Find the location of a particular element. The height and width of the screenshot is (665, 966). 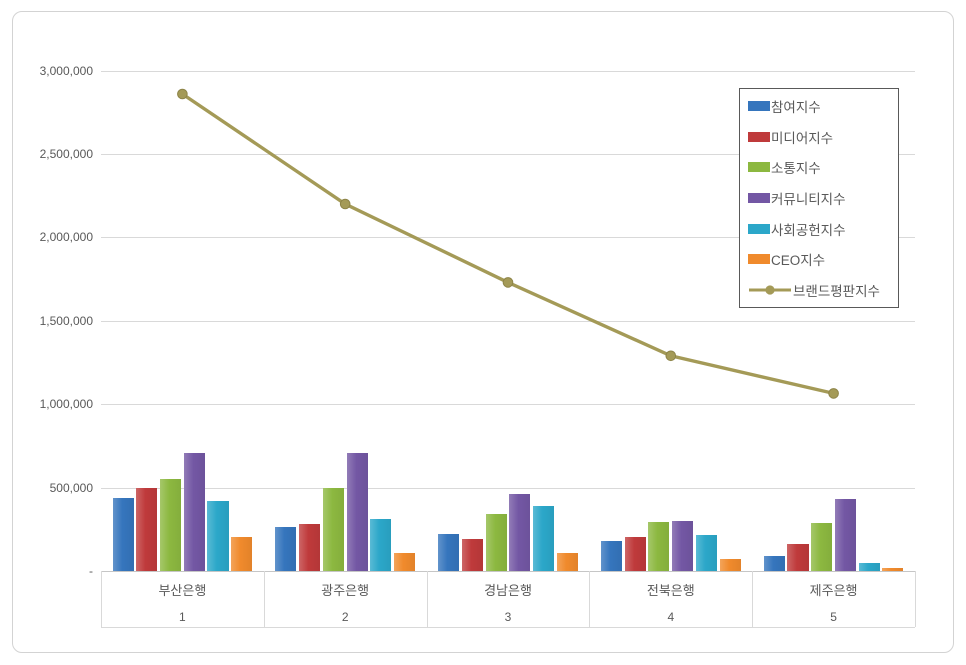

legend-item: 미디어지수 is located at coordinates (823, 137).